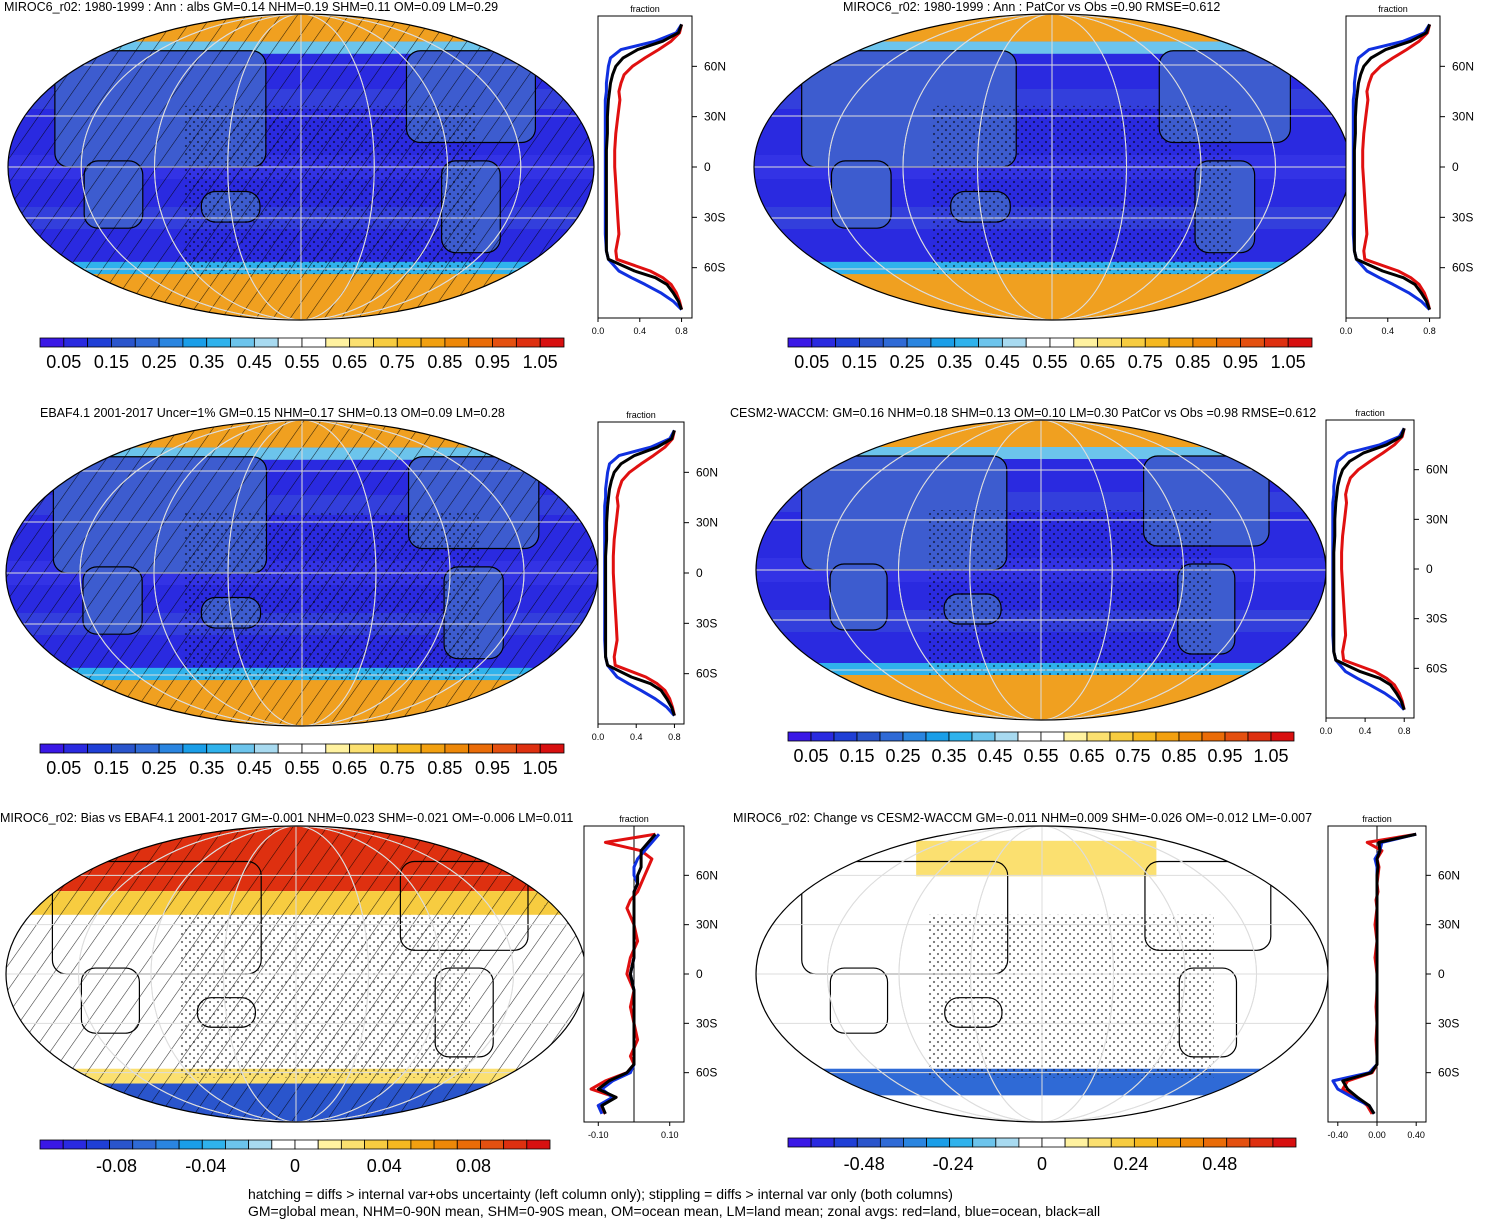 The image size is (1490, 1219). What do you see at coordinates (1393, 167) in the screenshot?
I see `zonal-frame` at bounding box center [1393, 167].